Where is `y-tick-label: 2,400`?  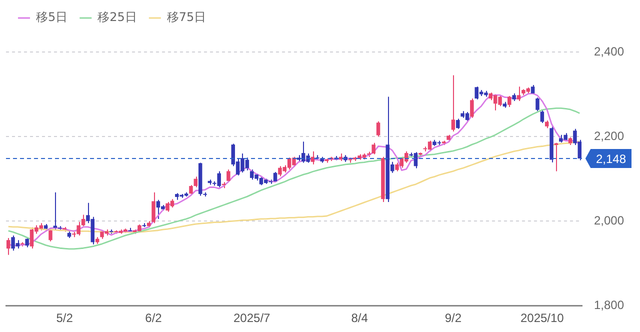
y-tick-label: 2,400 is located at coordinates (609, 51).